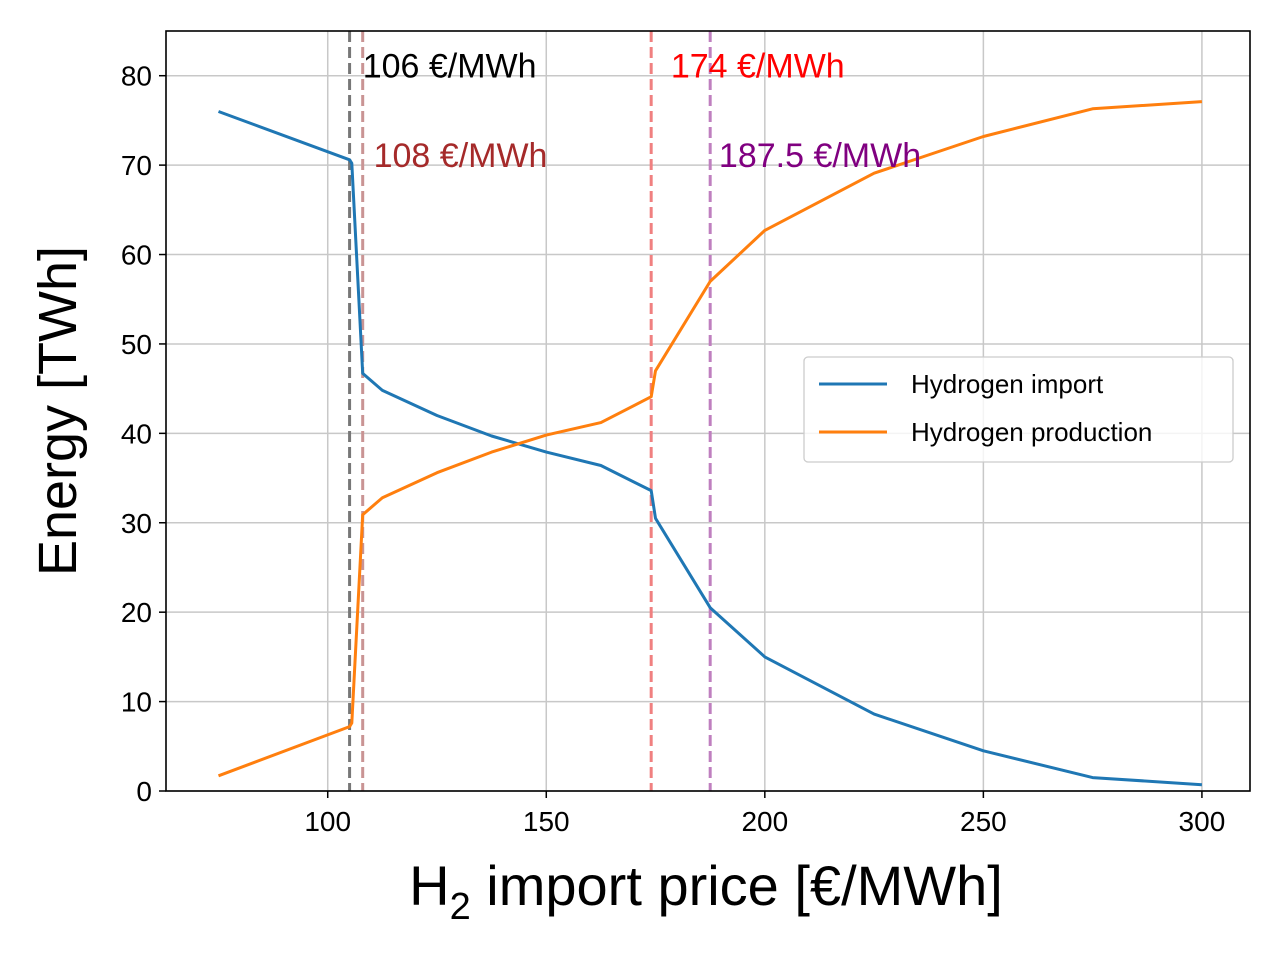 Image resolution: width=1280 pixels, height=960 pixels. Describe the element at coordinates (136, 76) in the screenshot. I see `y-tick-label: 80` at that location.